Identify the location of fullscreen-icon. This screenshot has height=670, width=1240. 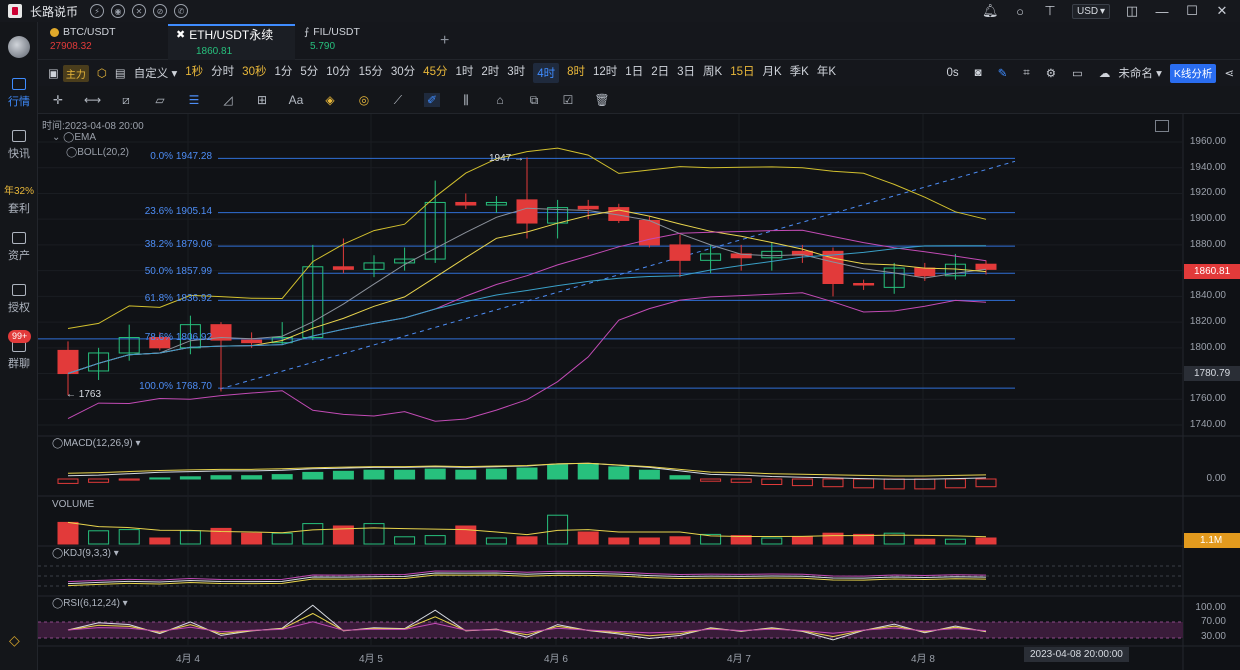
(1162, 126).